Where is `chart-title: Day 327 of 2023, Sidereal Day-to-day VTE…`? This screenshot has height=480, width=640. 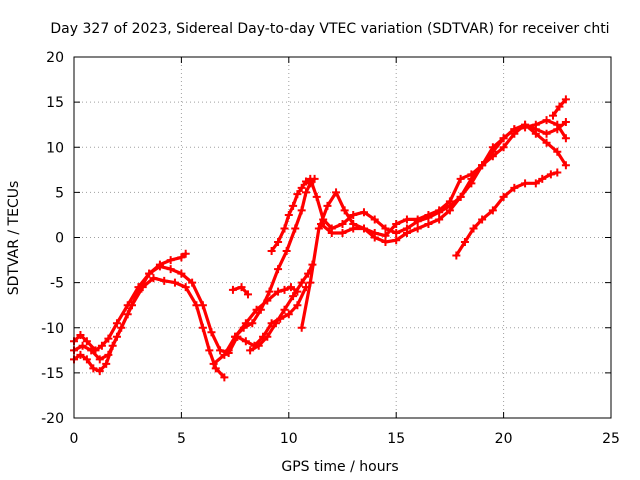
chart-title: Day 327 of 2023, Sidereal Day-to-day VTE… is located at coordinates (329, 29).